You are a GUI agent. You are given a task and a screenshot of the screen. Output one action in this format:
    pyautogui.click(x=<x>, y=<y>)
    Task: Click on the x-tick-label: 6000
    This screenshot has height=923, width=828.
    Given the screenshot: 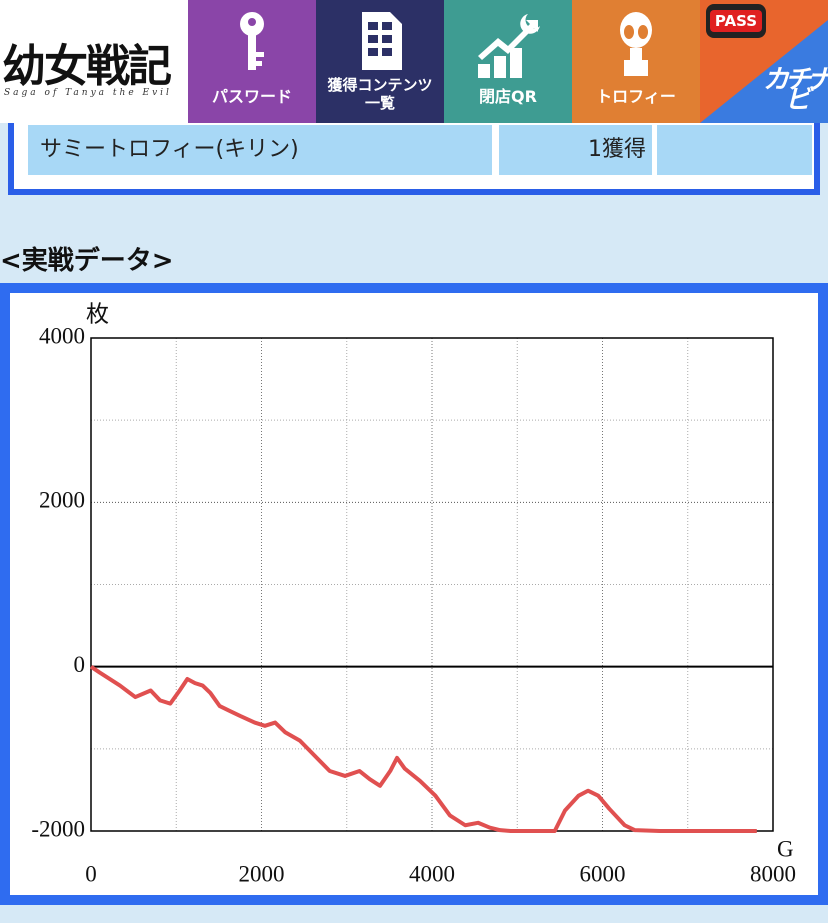 What is the action you would take?
    pyautogui.click(x=603, y=873)
    